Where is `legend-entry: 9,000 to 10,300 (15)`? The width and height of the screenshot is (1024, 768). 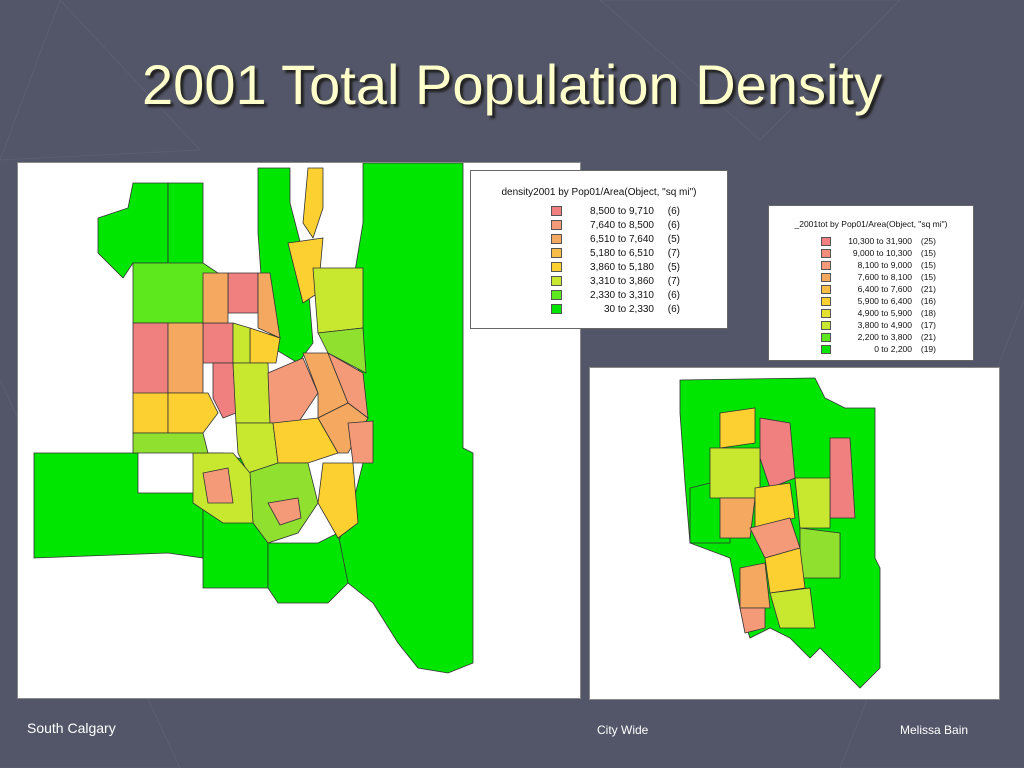
legend-entry: 9,000 to 10,300 (15) is located at coordinates (897, 253).